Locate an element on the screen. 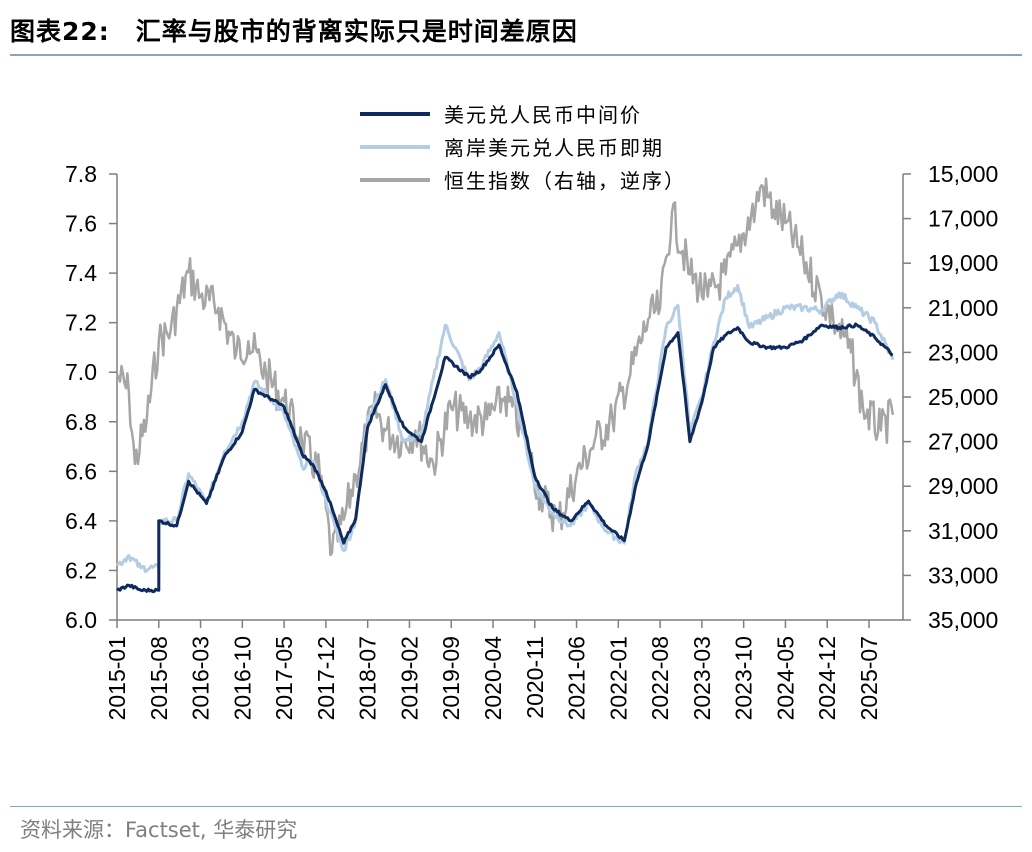 Image resolution: width=1032 pixels, height=852 pixels. x-tick-label: 2015-08 is located at coordinates (159, 678).